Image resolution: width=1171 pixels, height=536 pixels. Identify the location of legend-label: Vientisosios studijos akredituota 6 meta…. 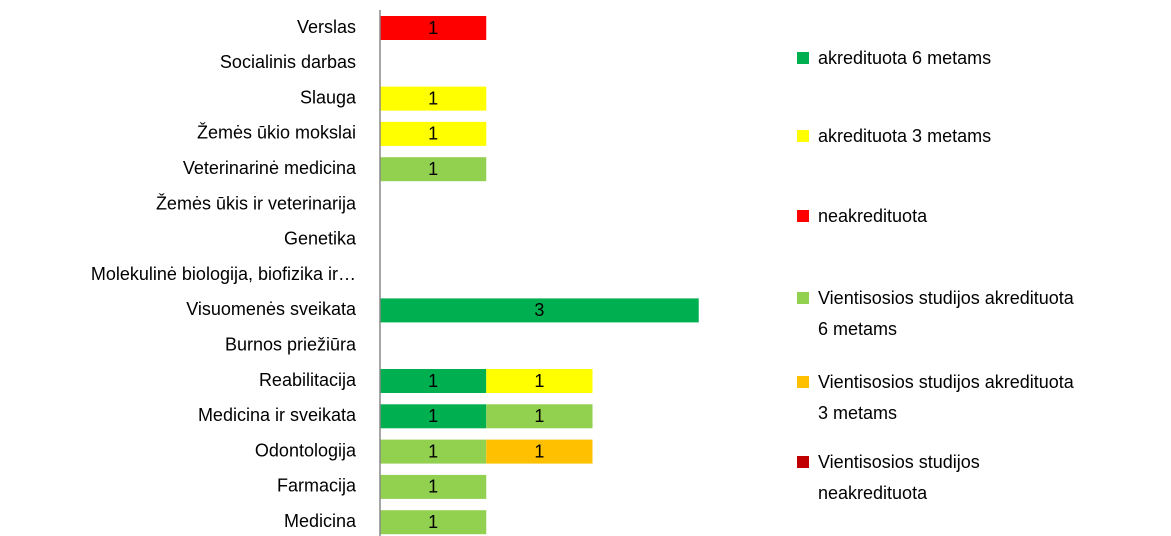
(946, 313).